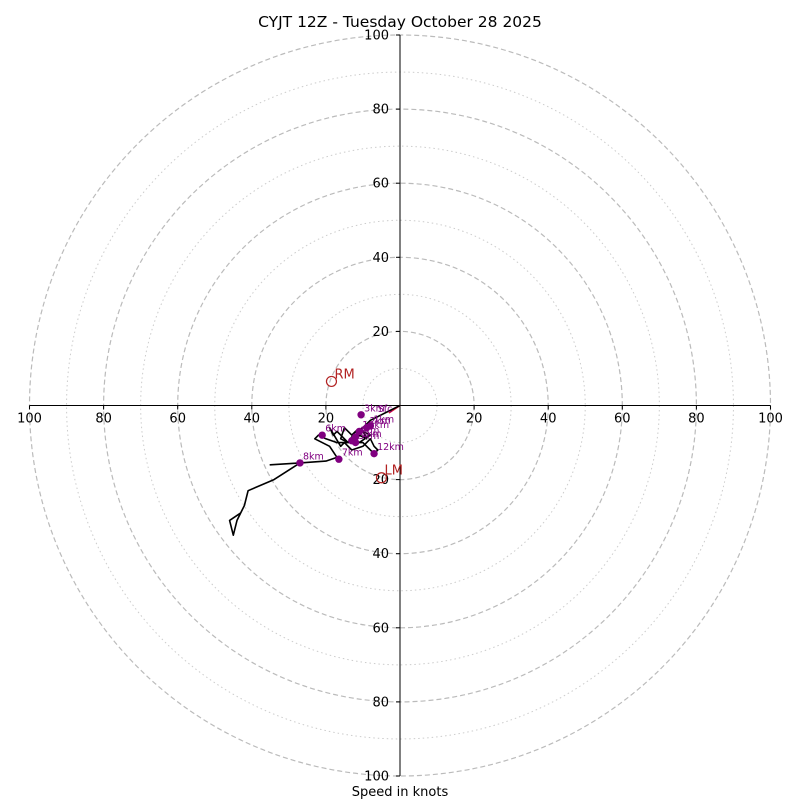 The image size is (800, 800). What do you see at coordinates (770, 419) in the screenshot?
I see `x-tick-label-100: 100` at bounding box center [770, 419].